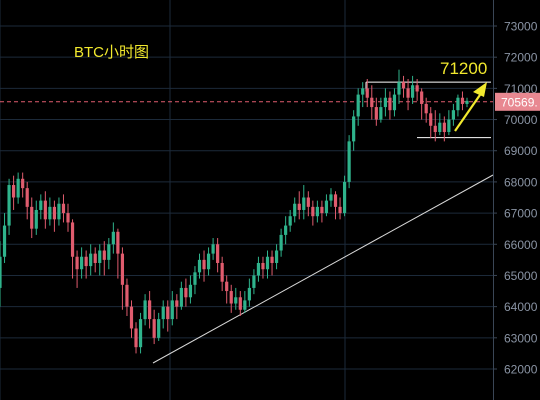  I want to click on price-tick-label: 73000, so click(521, 27).